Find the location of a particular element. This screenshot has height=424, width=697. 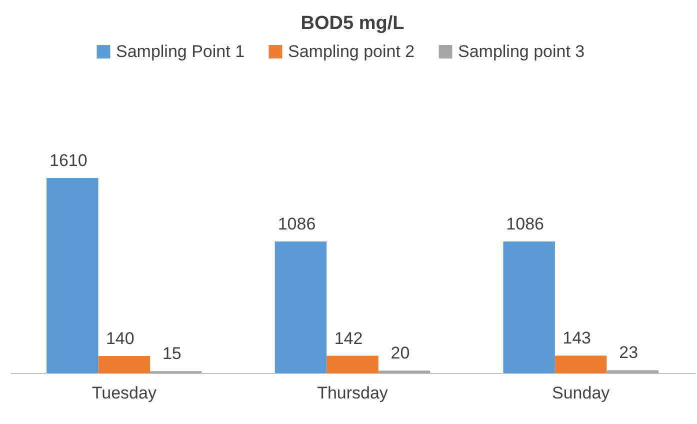

data-label: 142 is located at coordinates (348, 338).